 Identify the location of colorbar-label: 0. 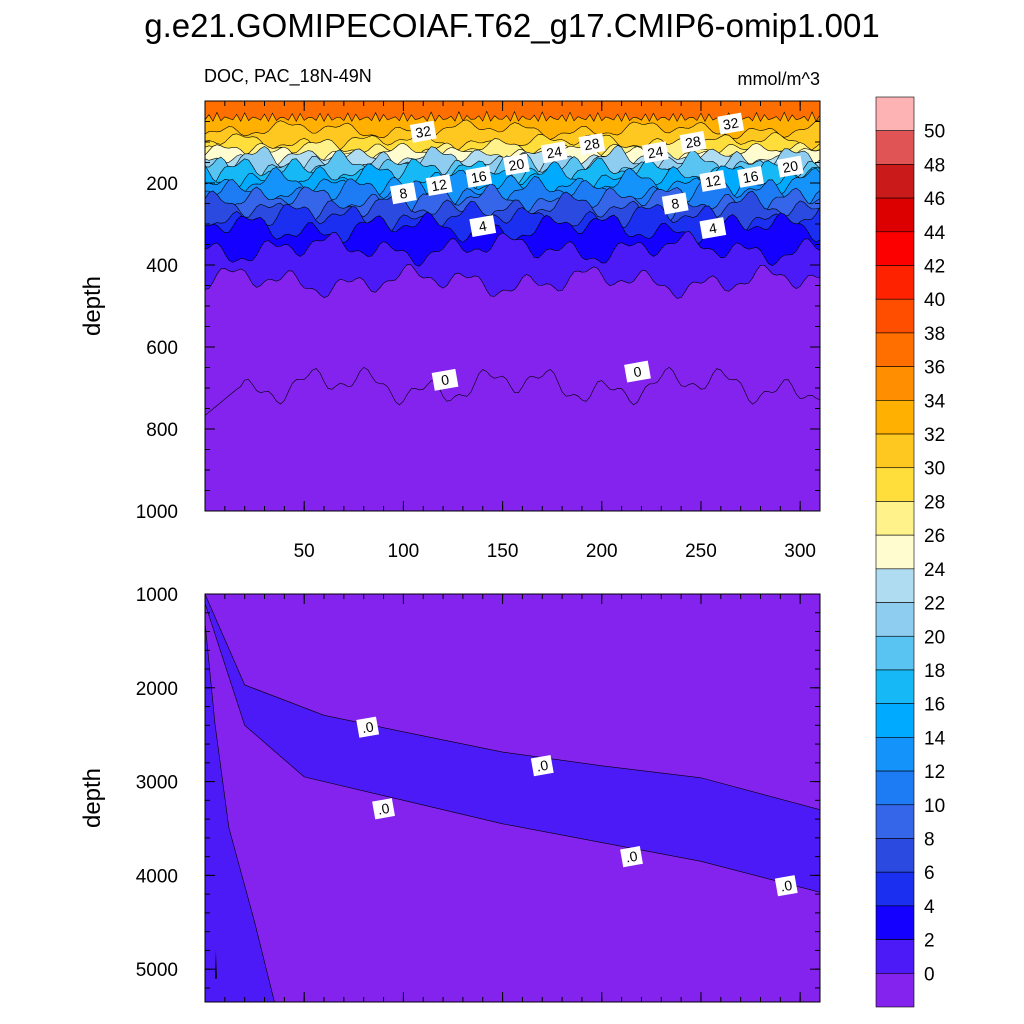
(929, 974).